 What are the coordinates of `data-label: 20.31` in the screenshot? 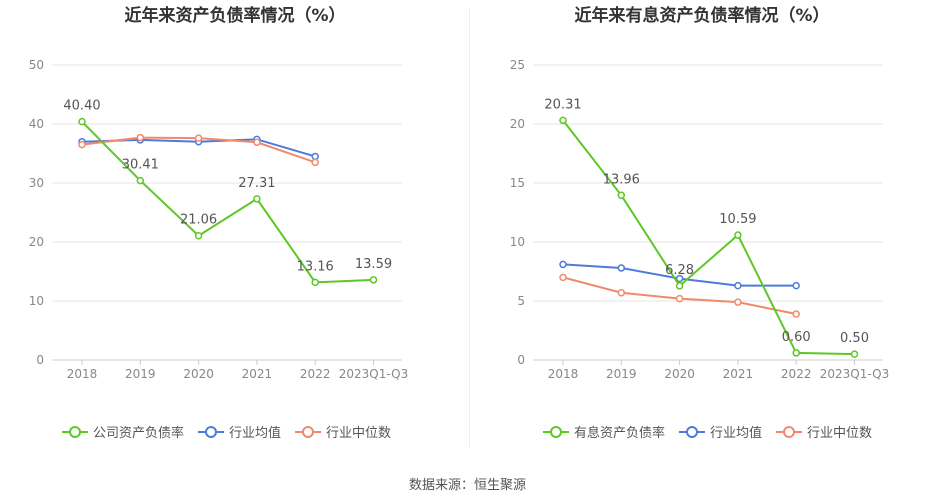 It's located at (562, 104).